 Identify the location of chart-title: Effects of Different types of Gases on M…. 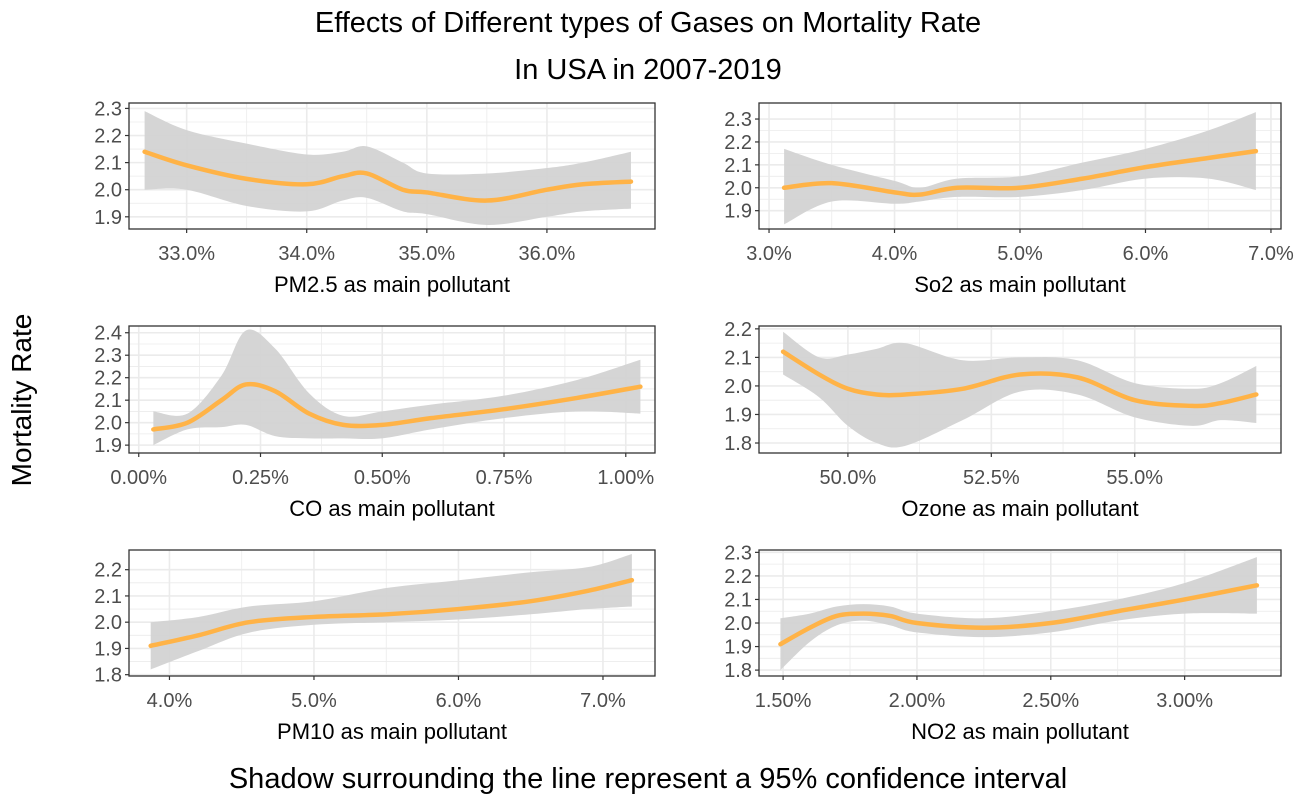
(648, 23).